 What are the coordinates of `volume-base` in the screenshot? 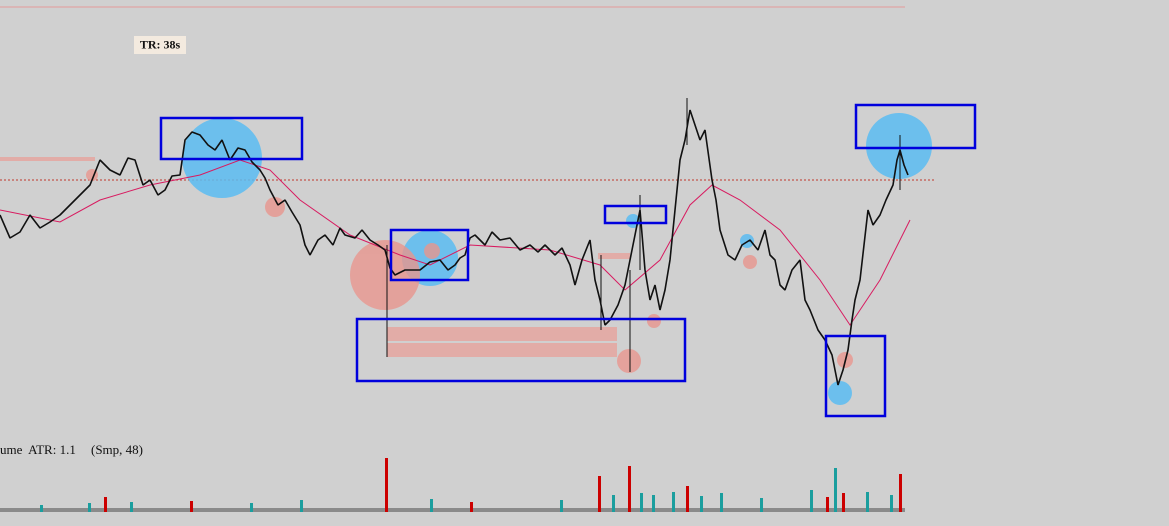 It's located at (452, 510).